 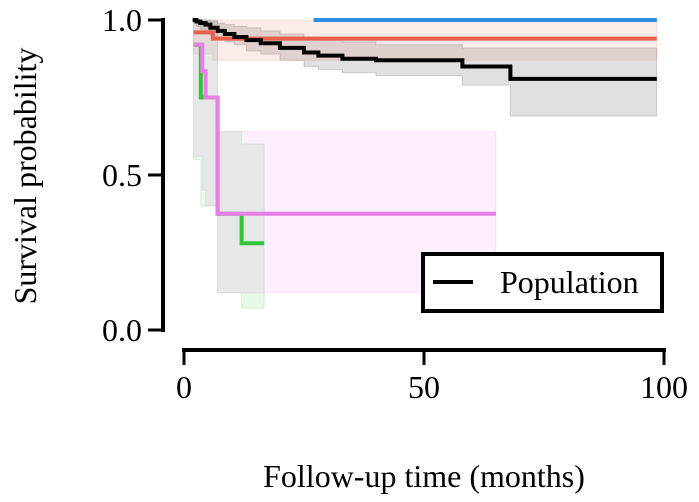 What do you see at coordinates (569, 282) in the screenshot?
I see `legend-label-population: Population` at bounding box center [569, 282].